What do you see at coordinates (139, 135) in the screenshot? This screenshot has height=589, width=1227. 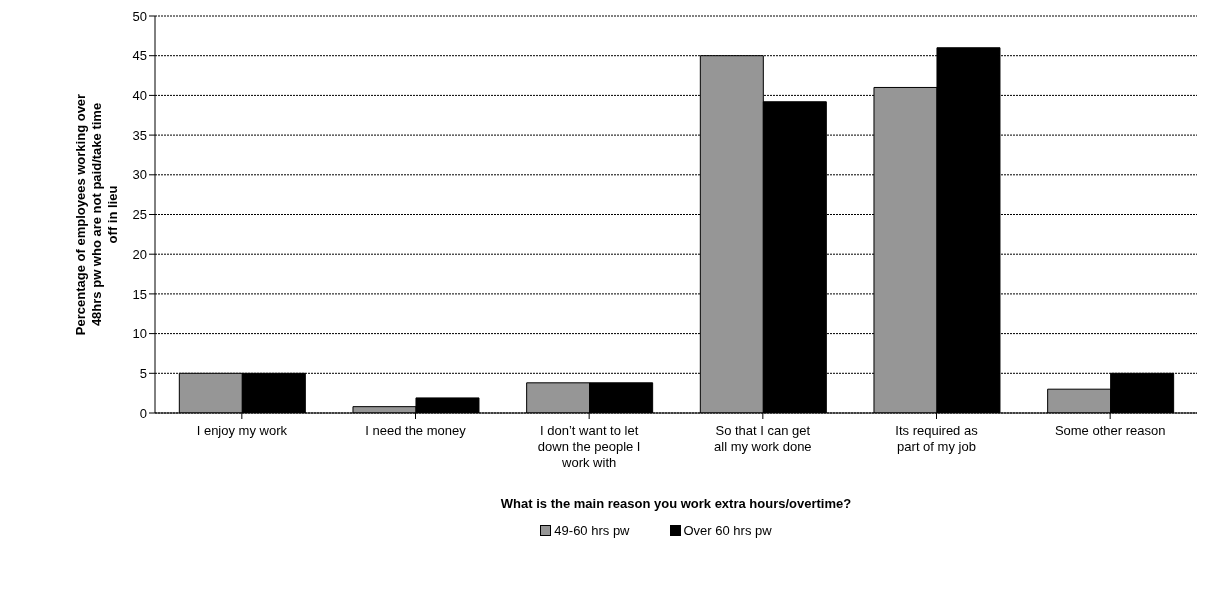 I see `y-tick-label: 35` at bounding box center [139, 135].